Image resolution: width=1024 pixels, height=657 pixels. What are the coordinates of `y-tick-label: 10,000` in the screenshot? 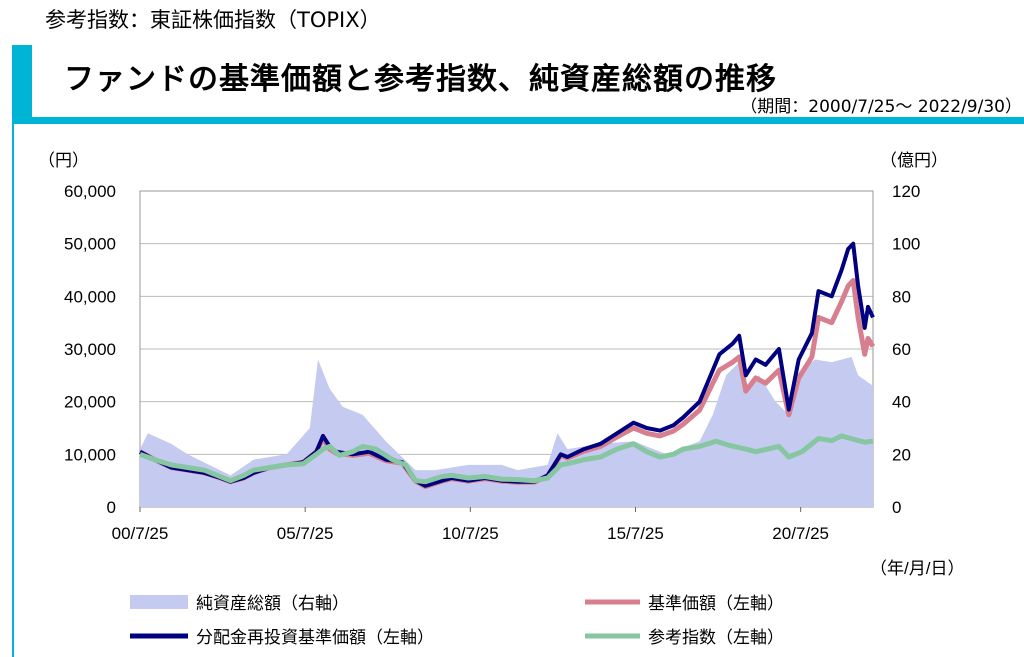 It's located at (90, 454).